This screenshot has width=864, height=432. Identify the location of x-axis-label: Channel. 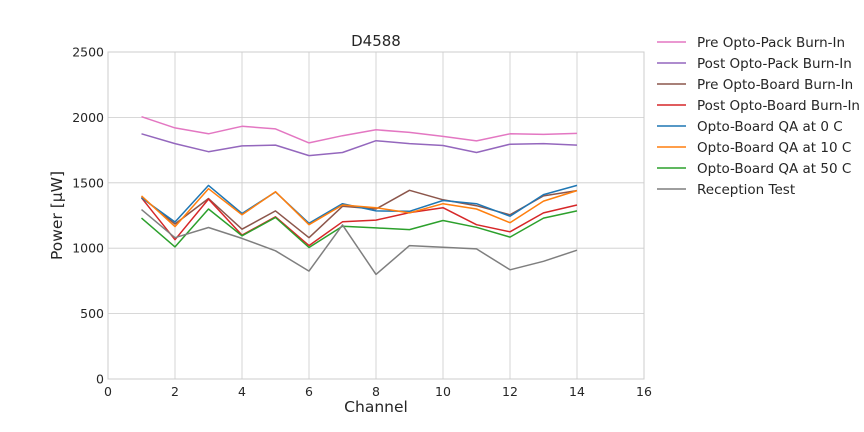
(376, 407).